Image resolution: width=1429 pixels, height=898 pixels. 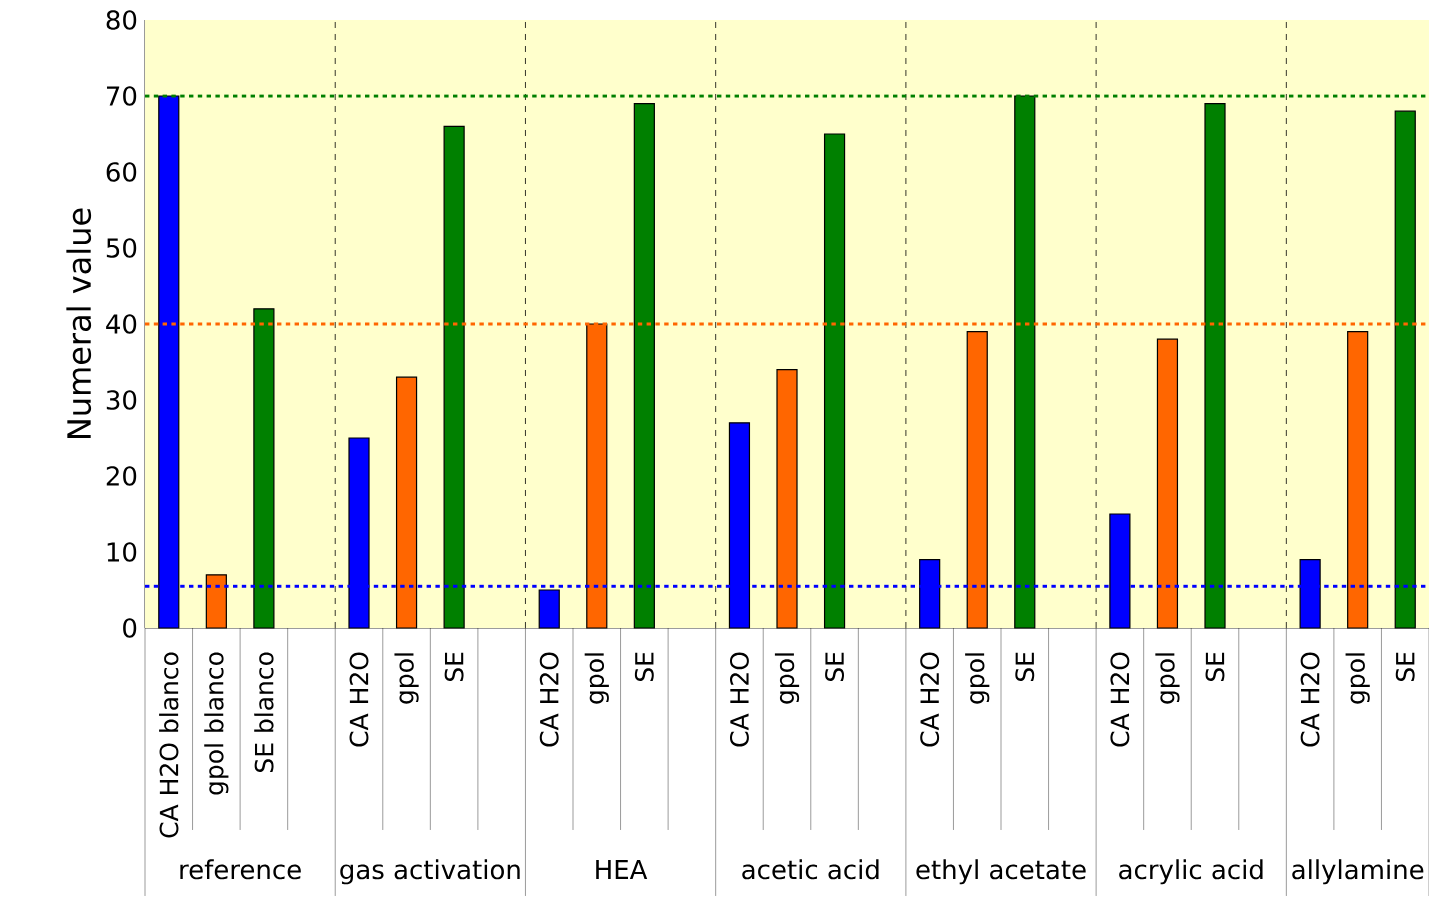 What do you see at coordinates (1001, 872) in the screenshot?
I see `text: ethyl acetate` at bounding box center [1001, 872].